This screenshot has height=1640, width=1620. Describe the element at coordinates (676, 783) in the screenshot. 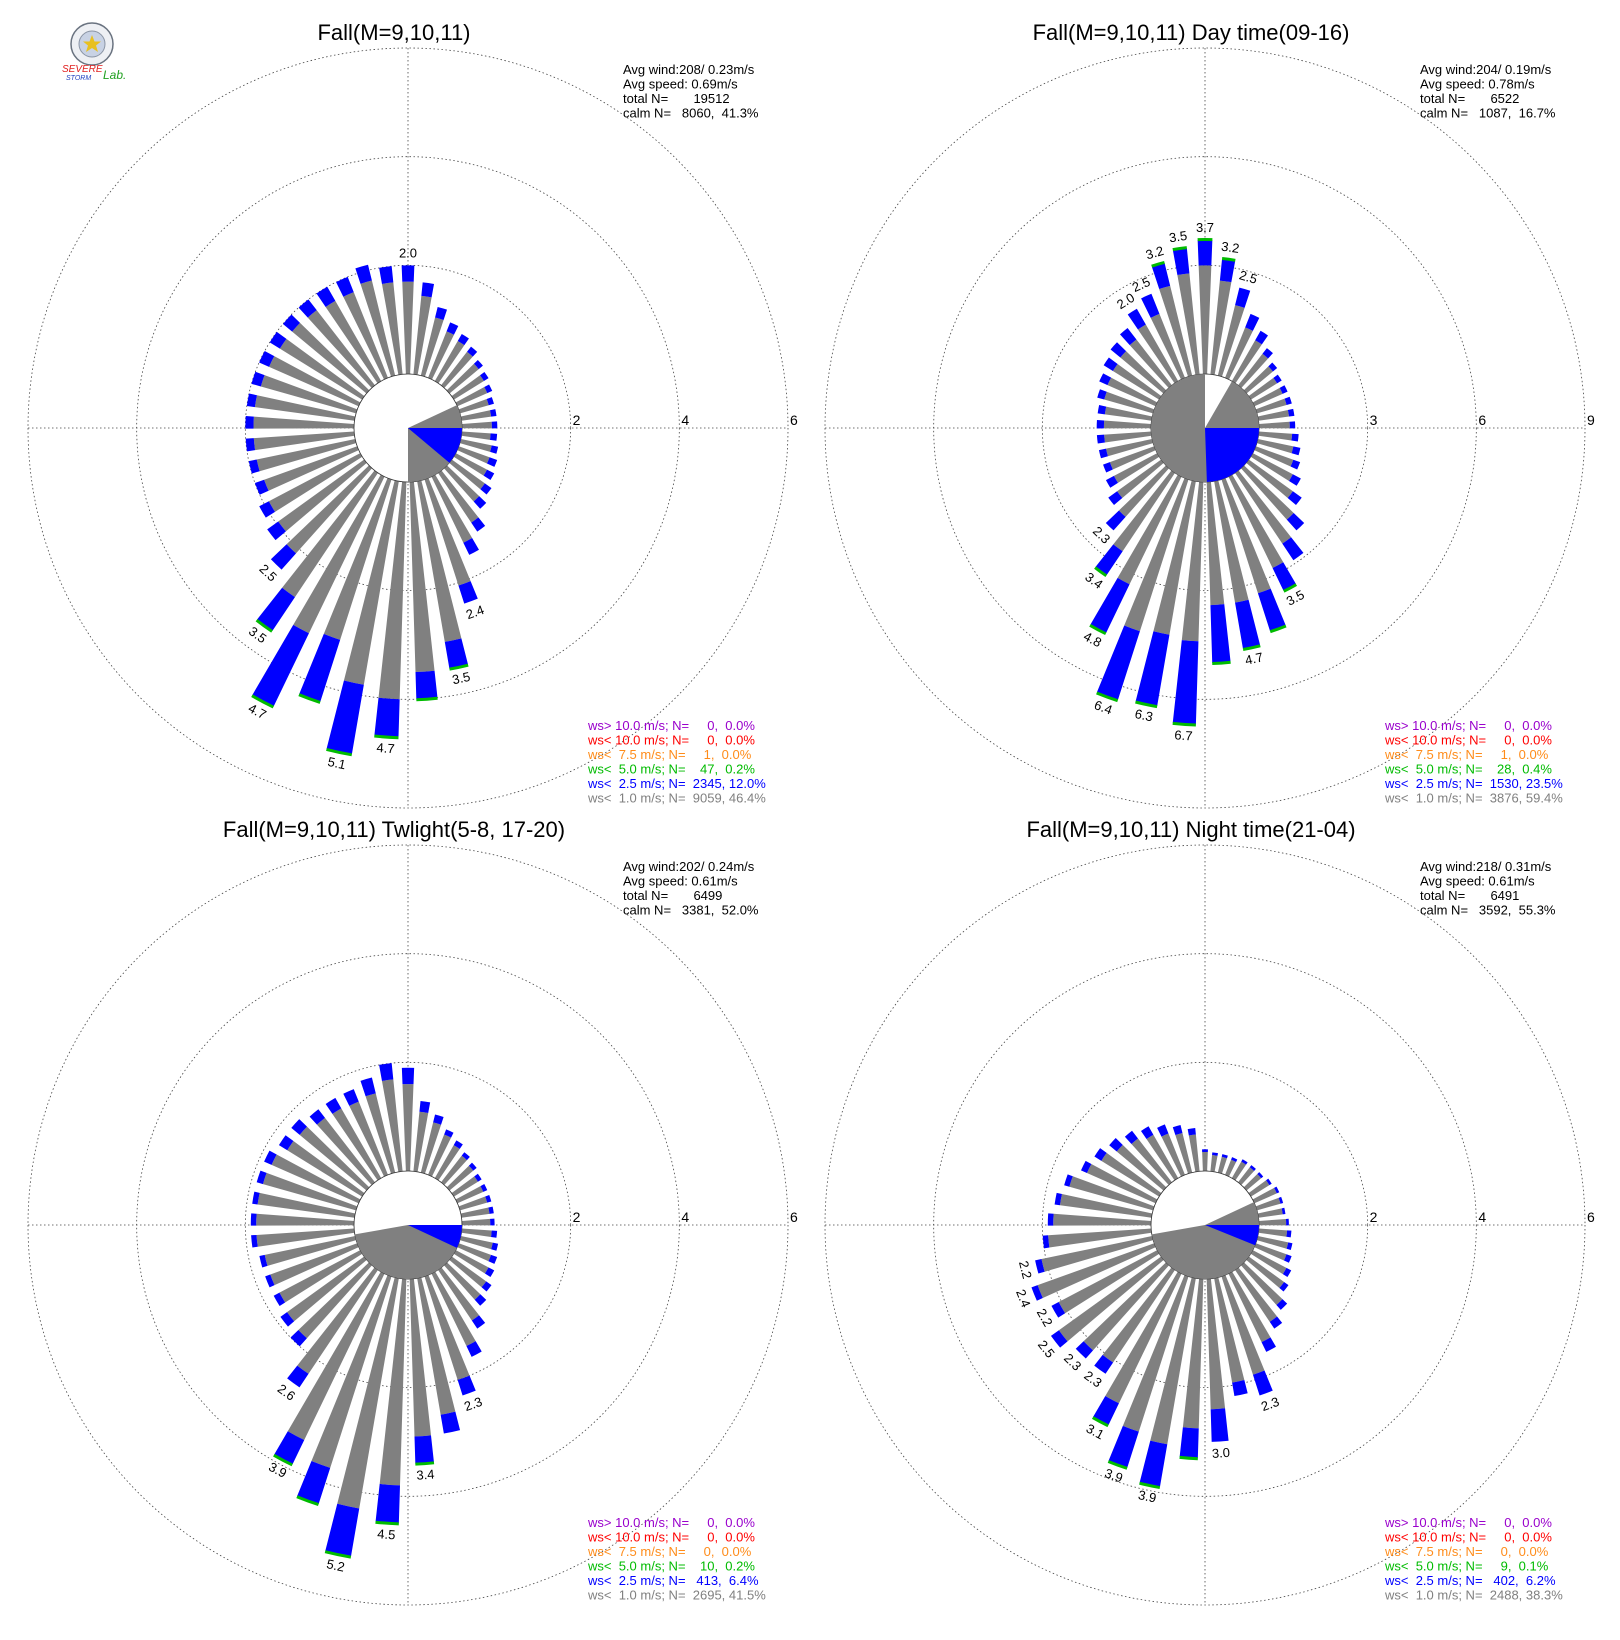

I see `legend-entry: ws< 2.5 m/s; N= 2345, 12.0%` at that location.